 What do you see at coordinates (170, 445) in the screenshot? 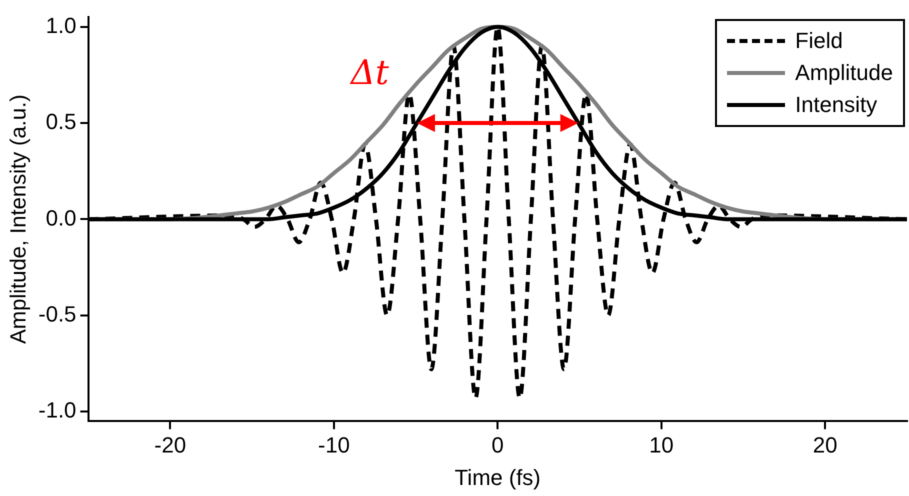
I see `x-tick-label: -20` at bounding box center [170, 445].